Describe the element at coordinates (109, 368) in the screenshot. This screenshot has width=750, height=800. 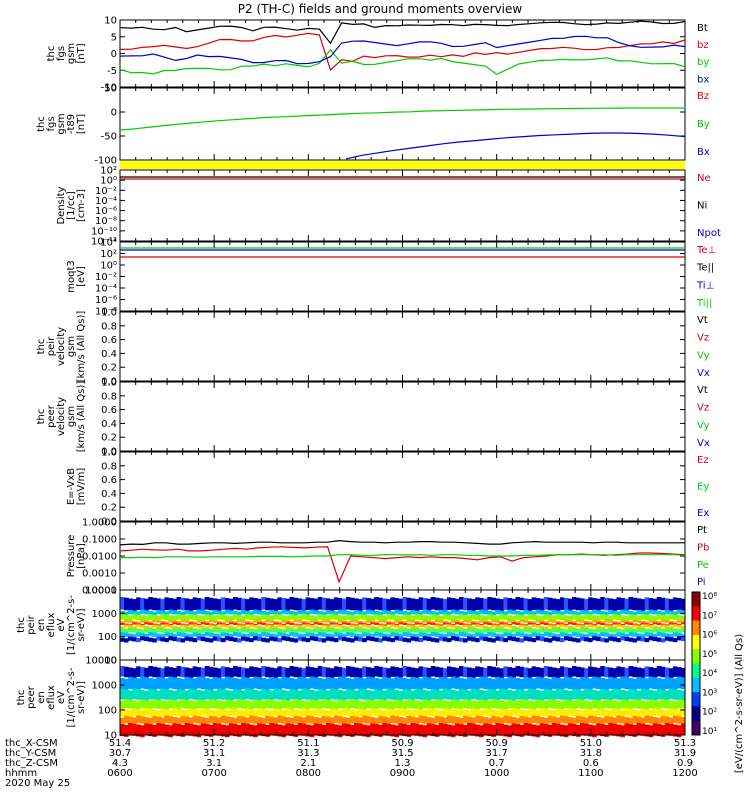
I see `y-tick-label: 0.2` at that location.